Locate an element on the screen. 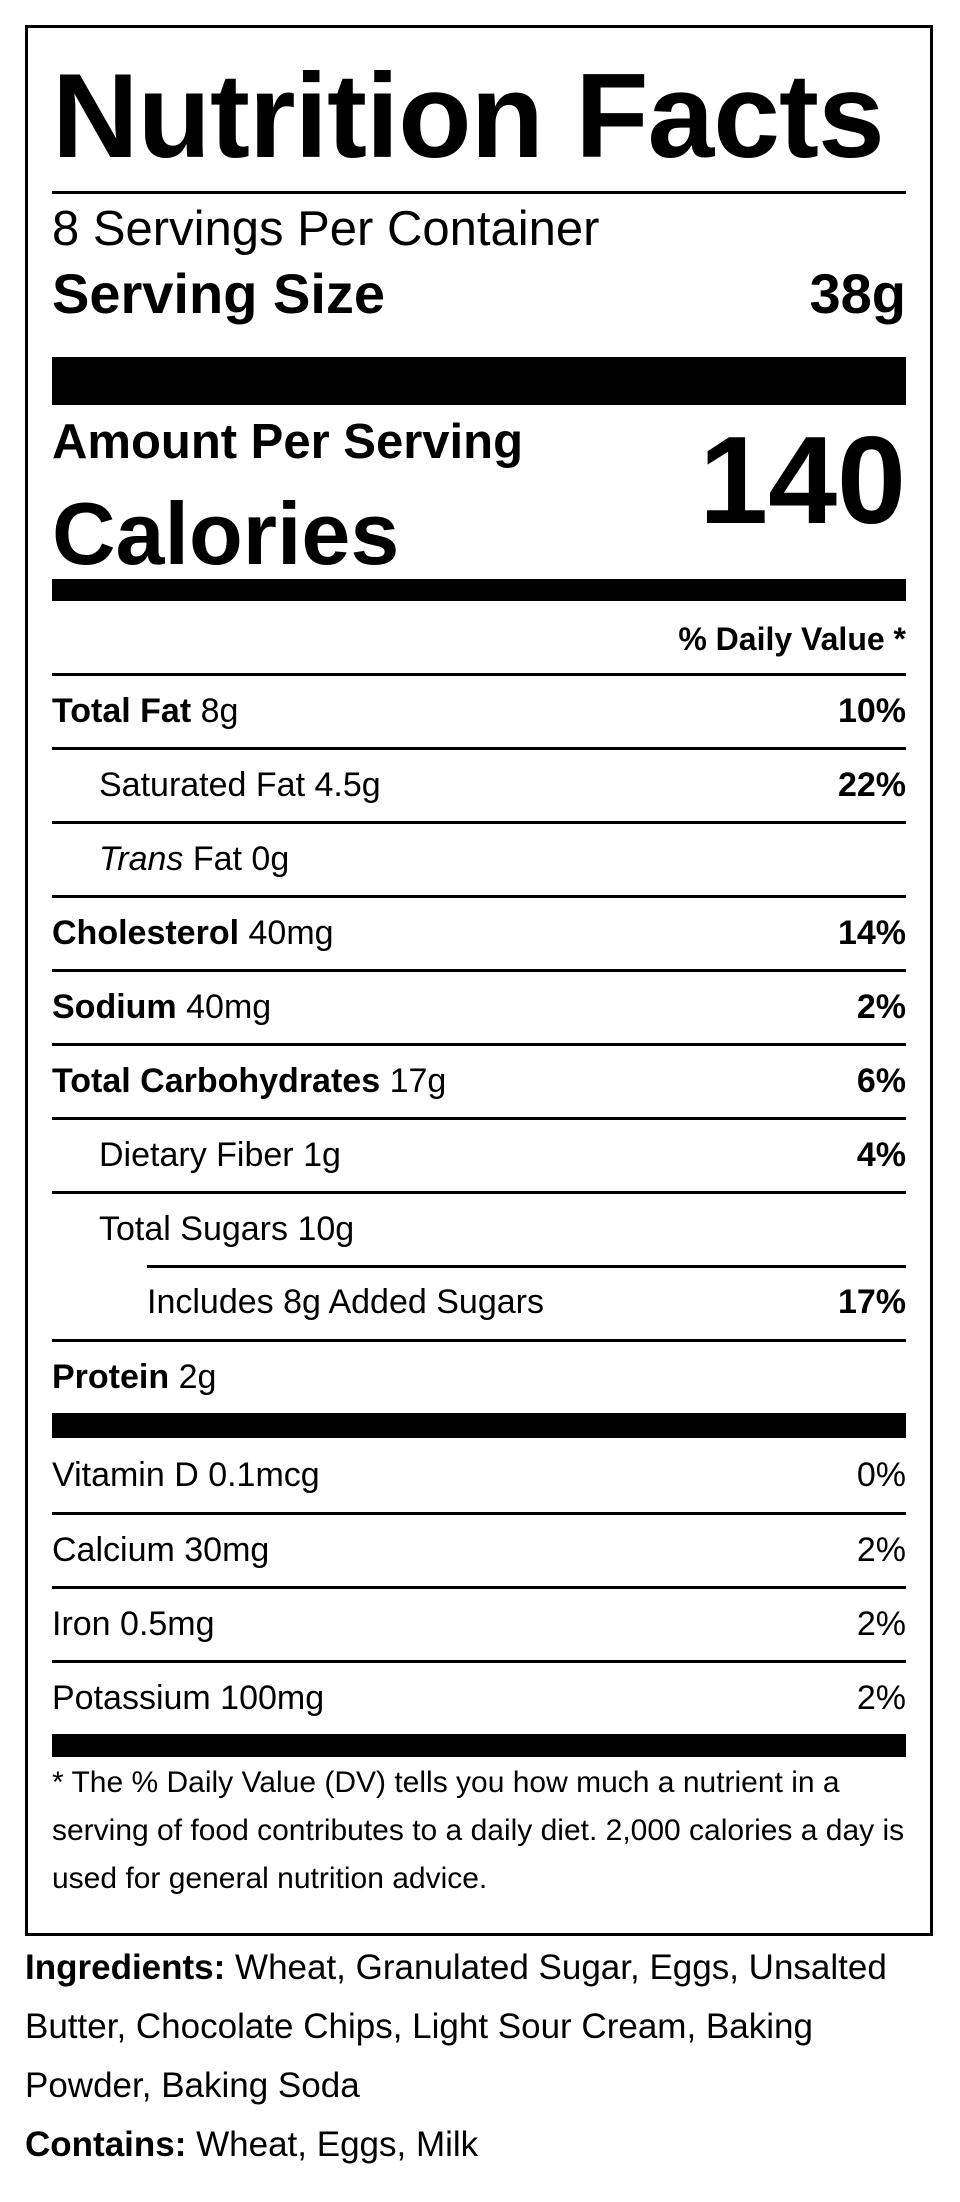 Image resolution: width=960 pixels, height=2202 pixels. nutrient-amount: 4.5g is located at coordinates (347, 785).